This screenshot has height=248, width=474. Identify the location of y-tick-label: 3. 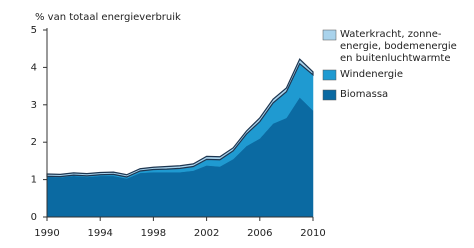
(34, 105).